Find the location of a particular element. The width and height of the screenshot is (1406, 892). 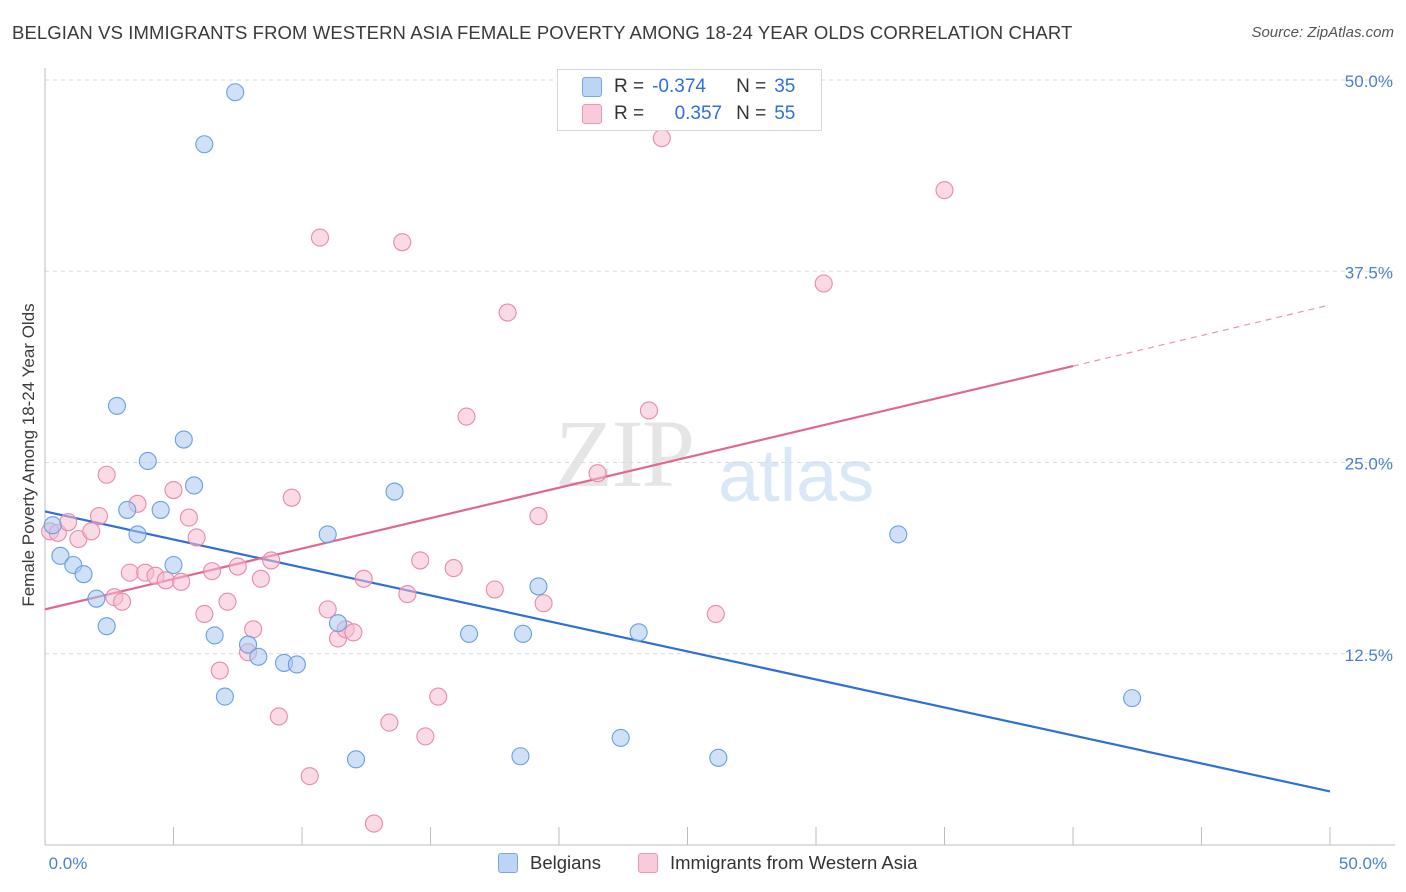

immigrants-r-value: 0.357 is located at coordinates (698, 113).